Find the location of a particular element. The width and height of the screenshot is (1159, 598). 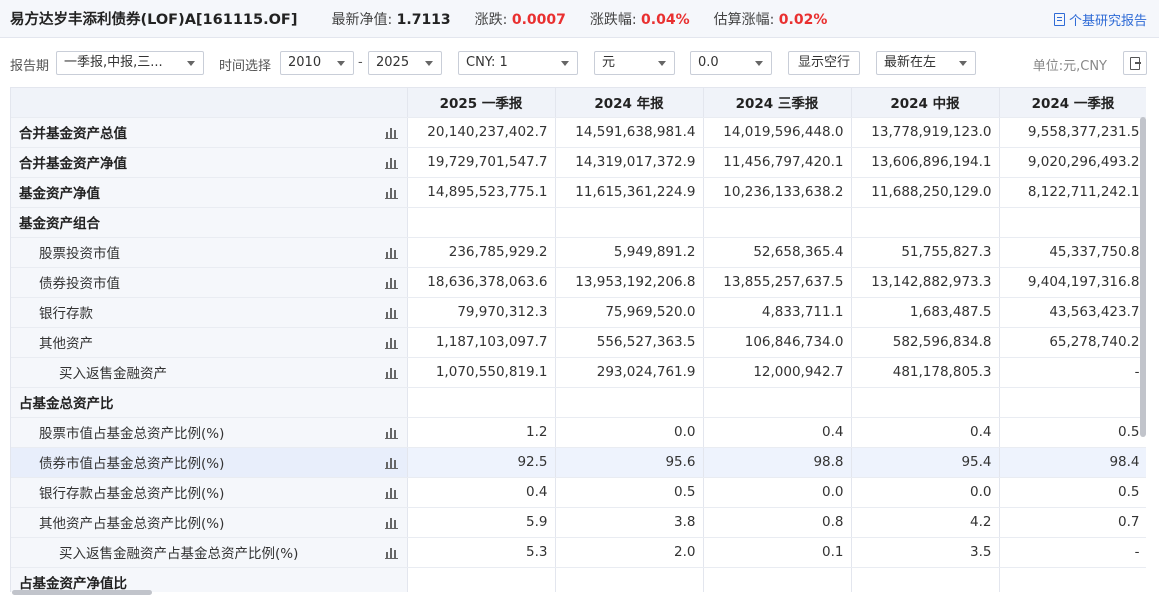

row-label: 银行存款 is located at coordinates (66, 314).